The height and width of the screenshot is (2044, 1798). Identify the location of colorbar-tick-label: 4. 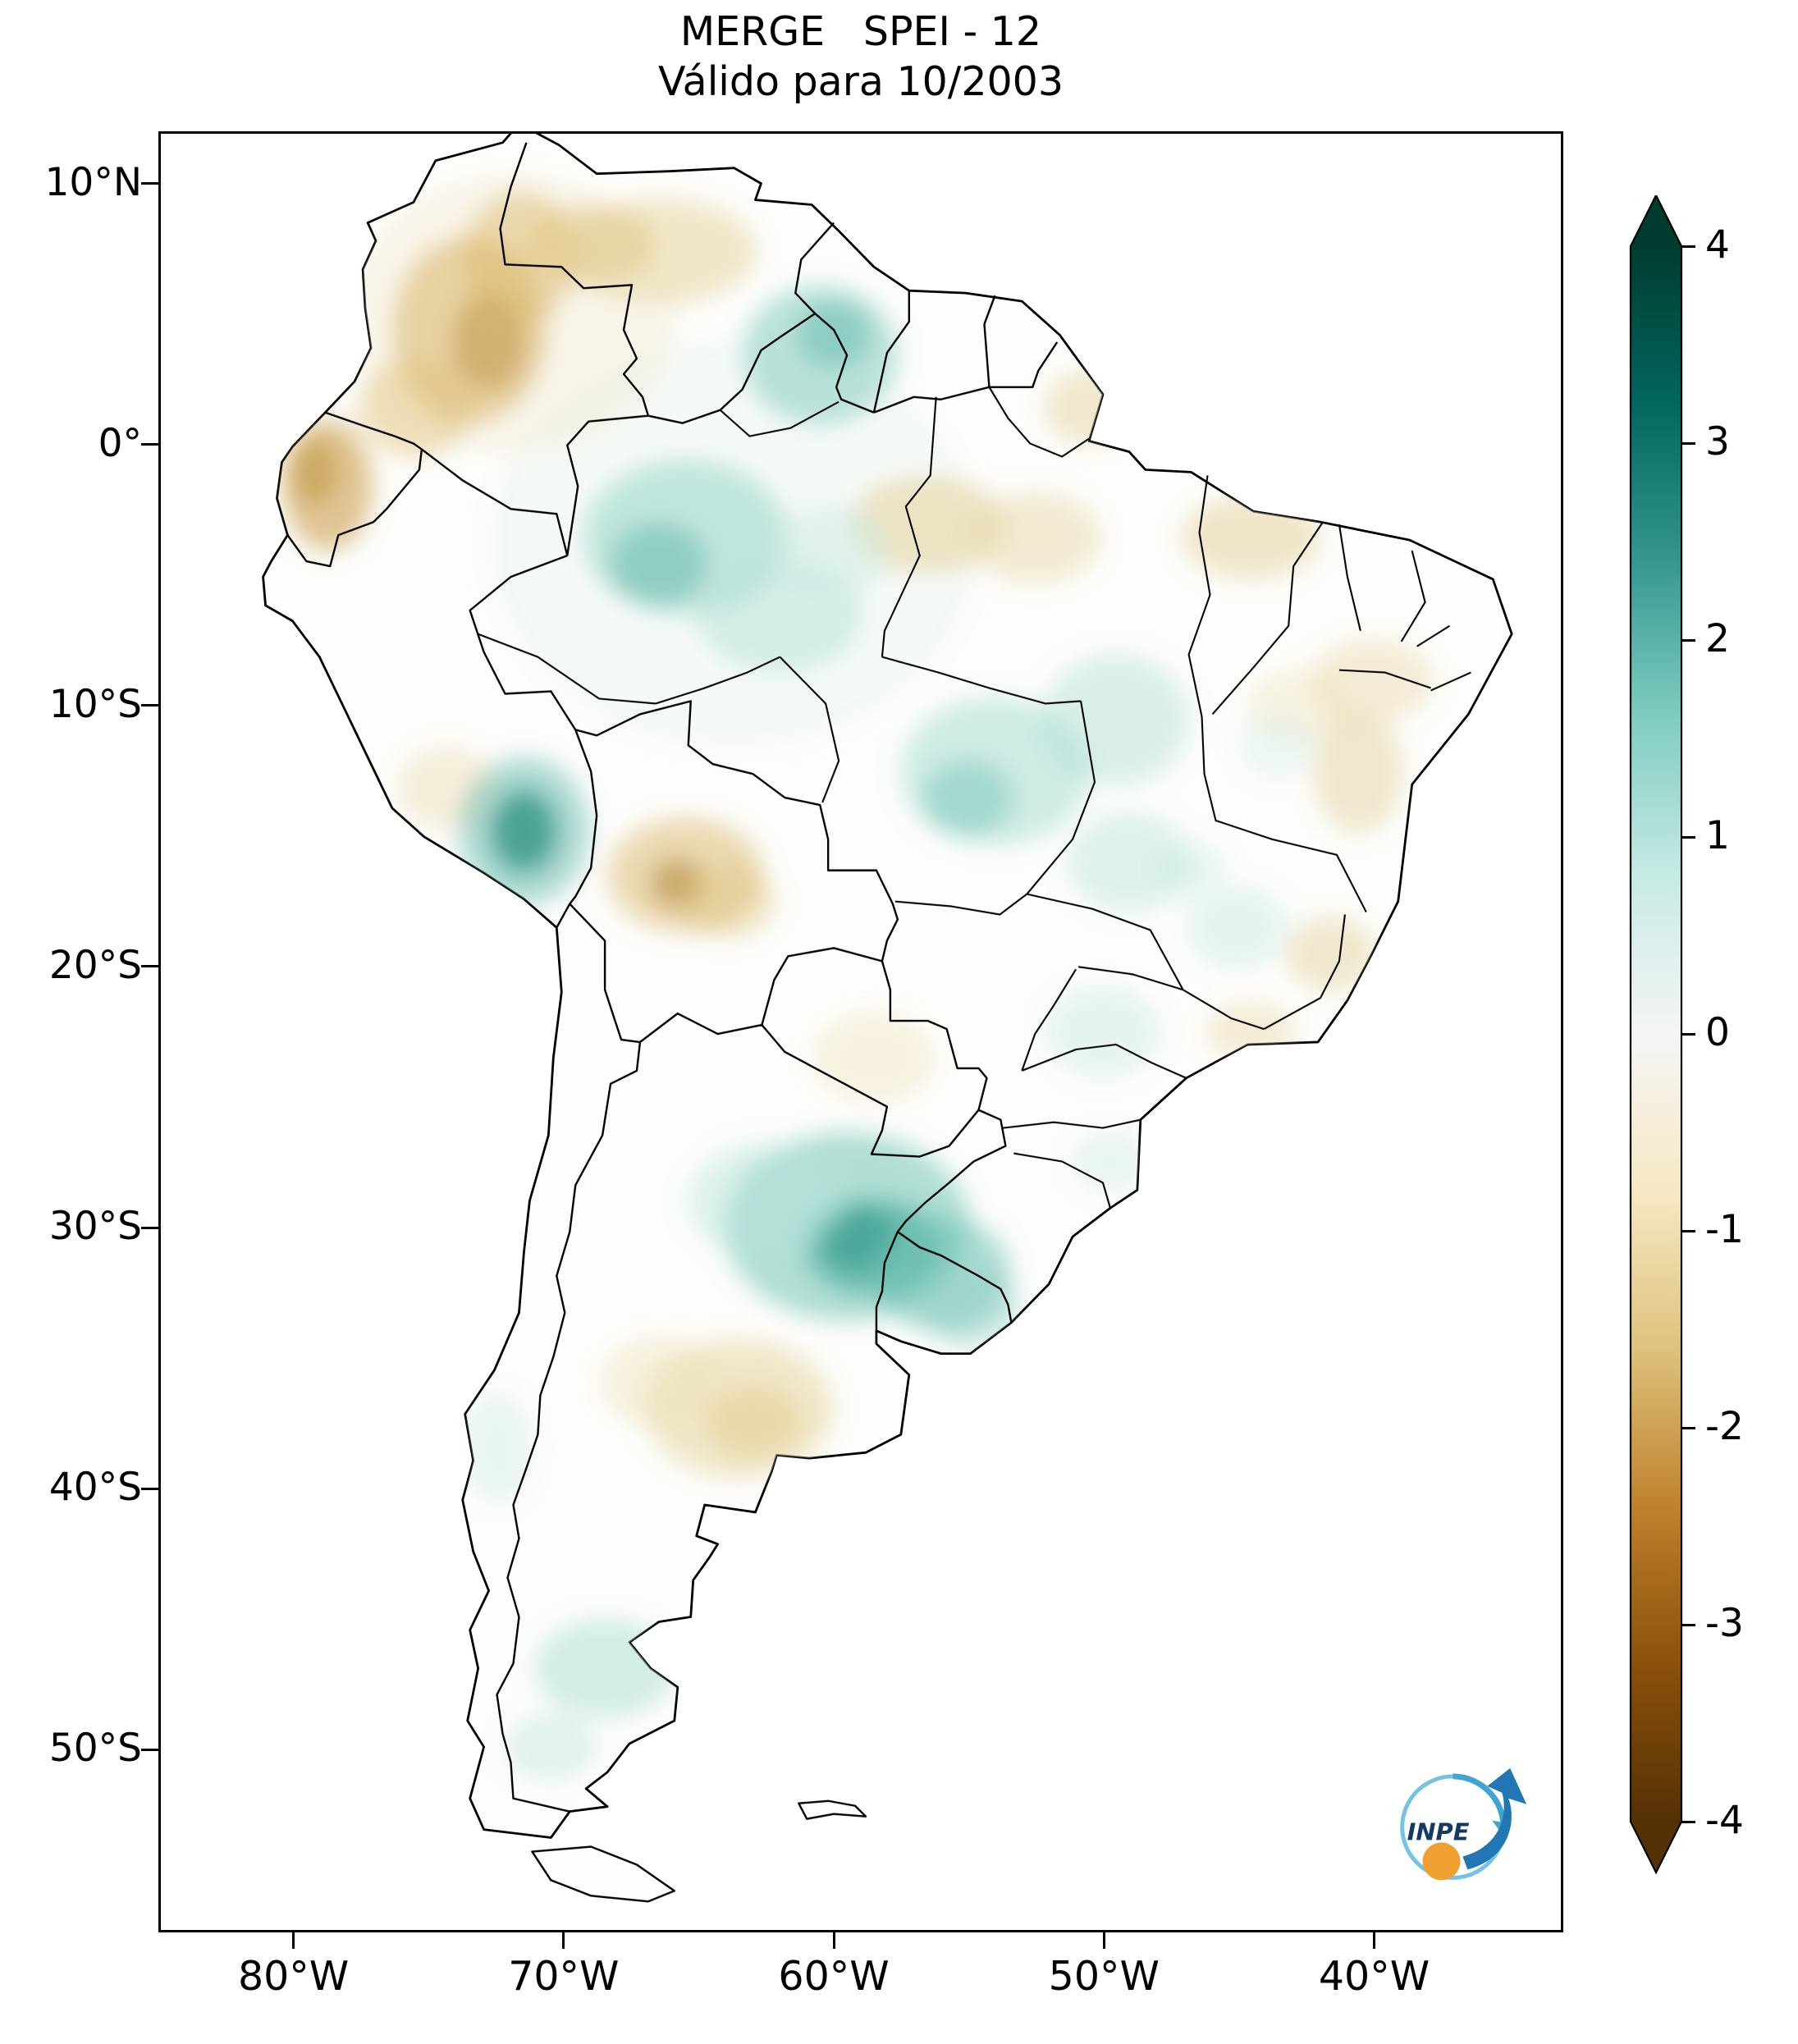
(1717, 245).